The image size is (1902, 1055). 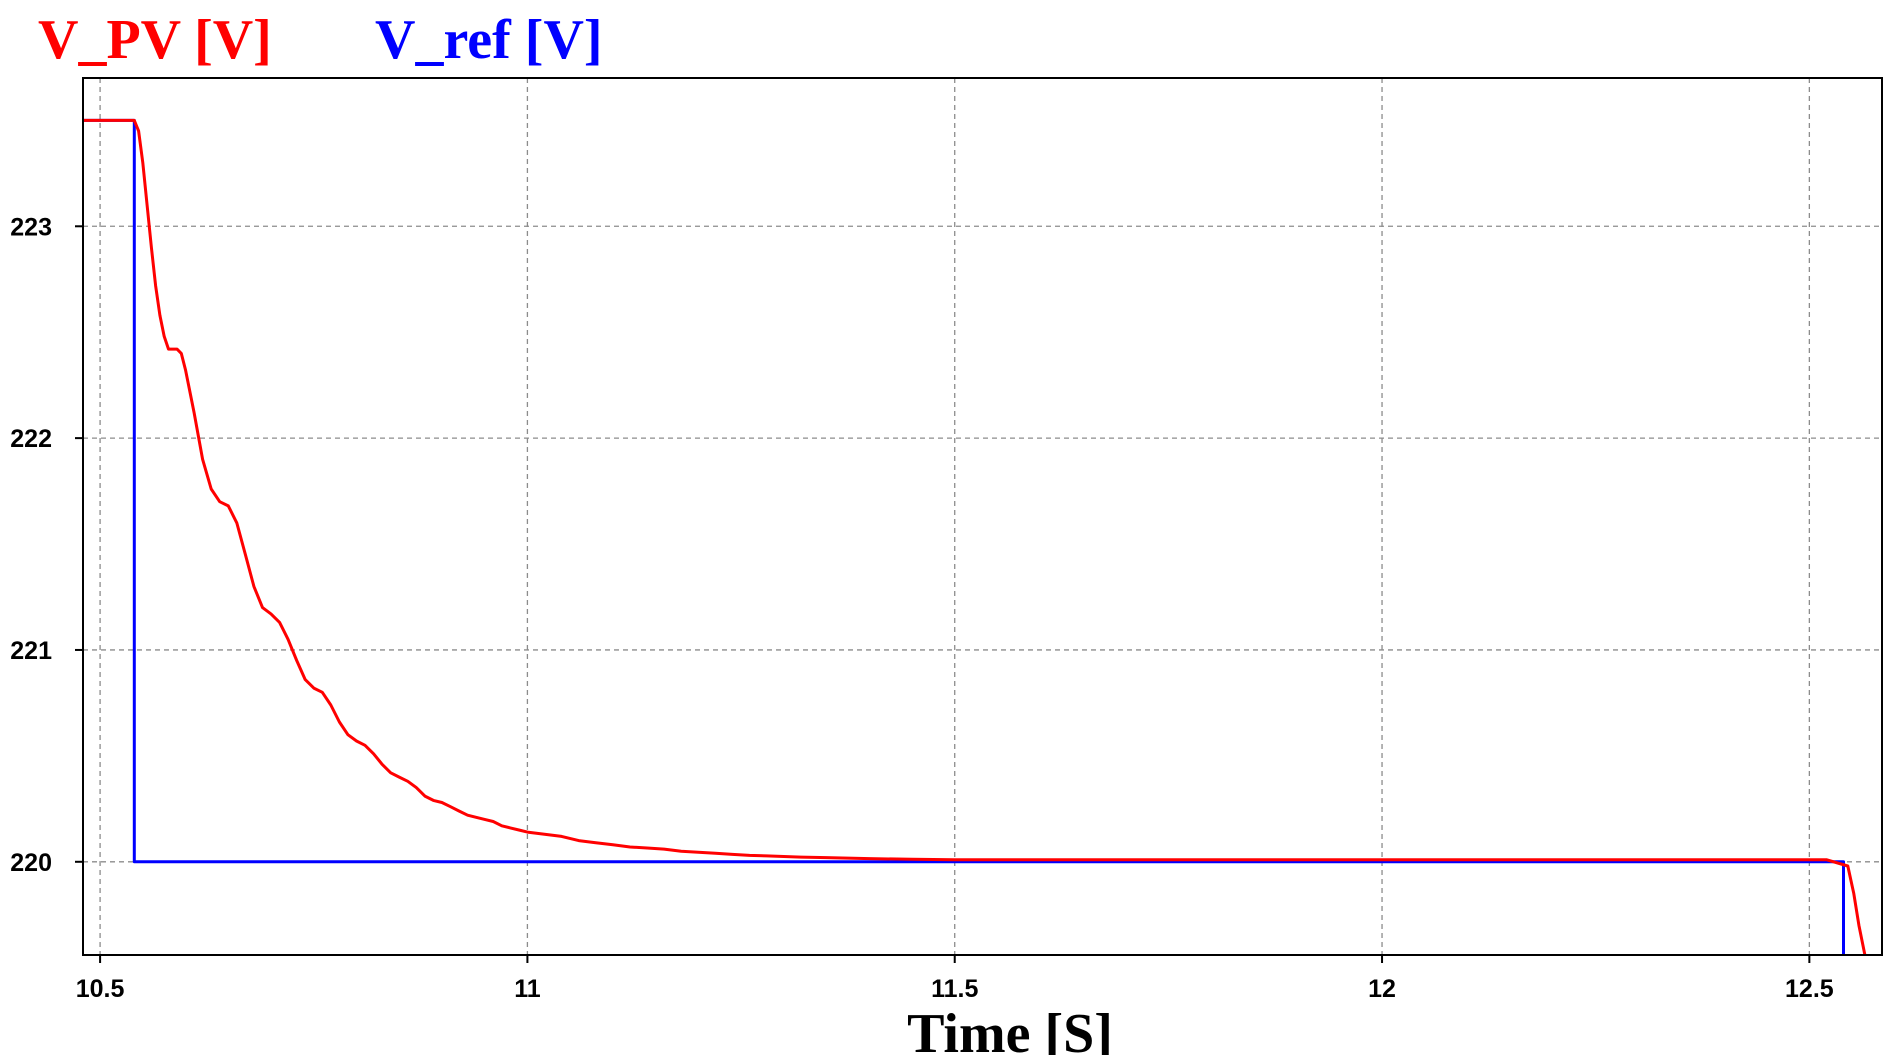 I want to click on x-axis-ticks: 10.5 11 11.5 12 12.5, so click(x=955, y=979).